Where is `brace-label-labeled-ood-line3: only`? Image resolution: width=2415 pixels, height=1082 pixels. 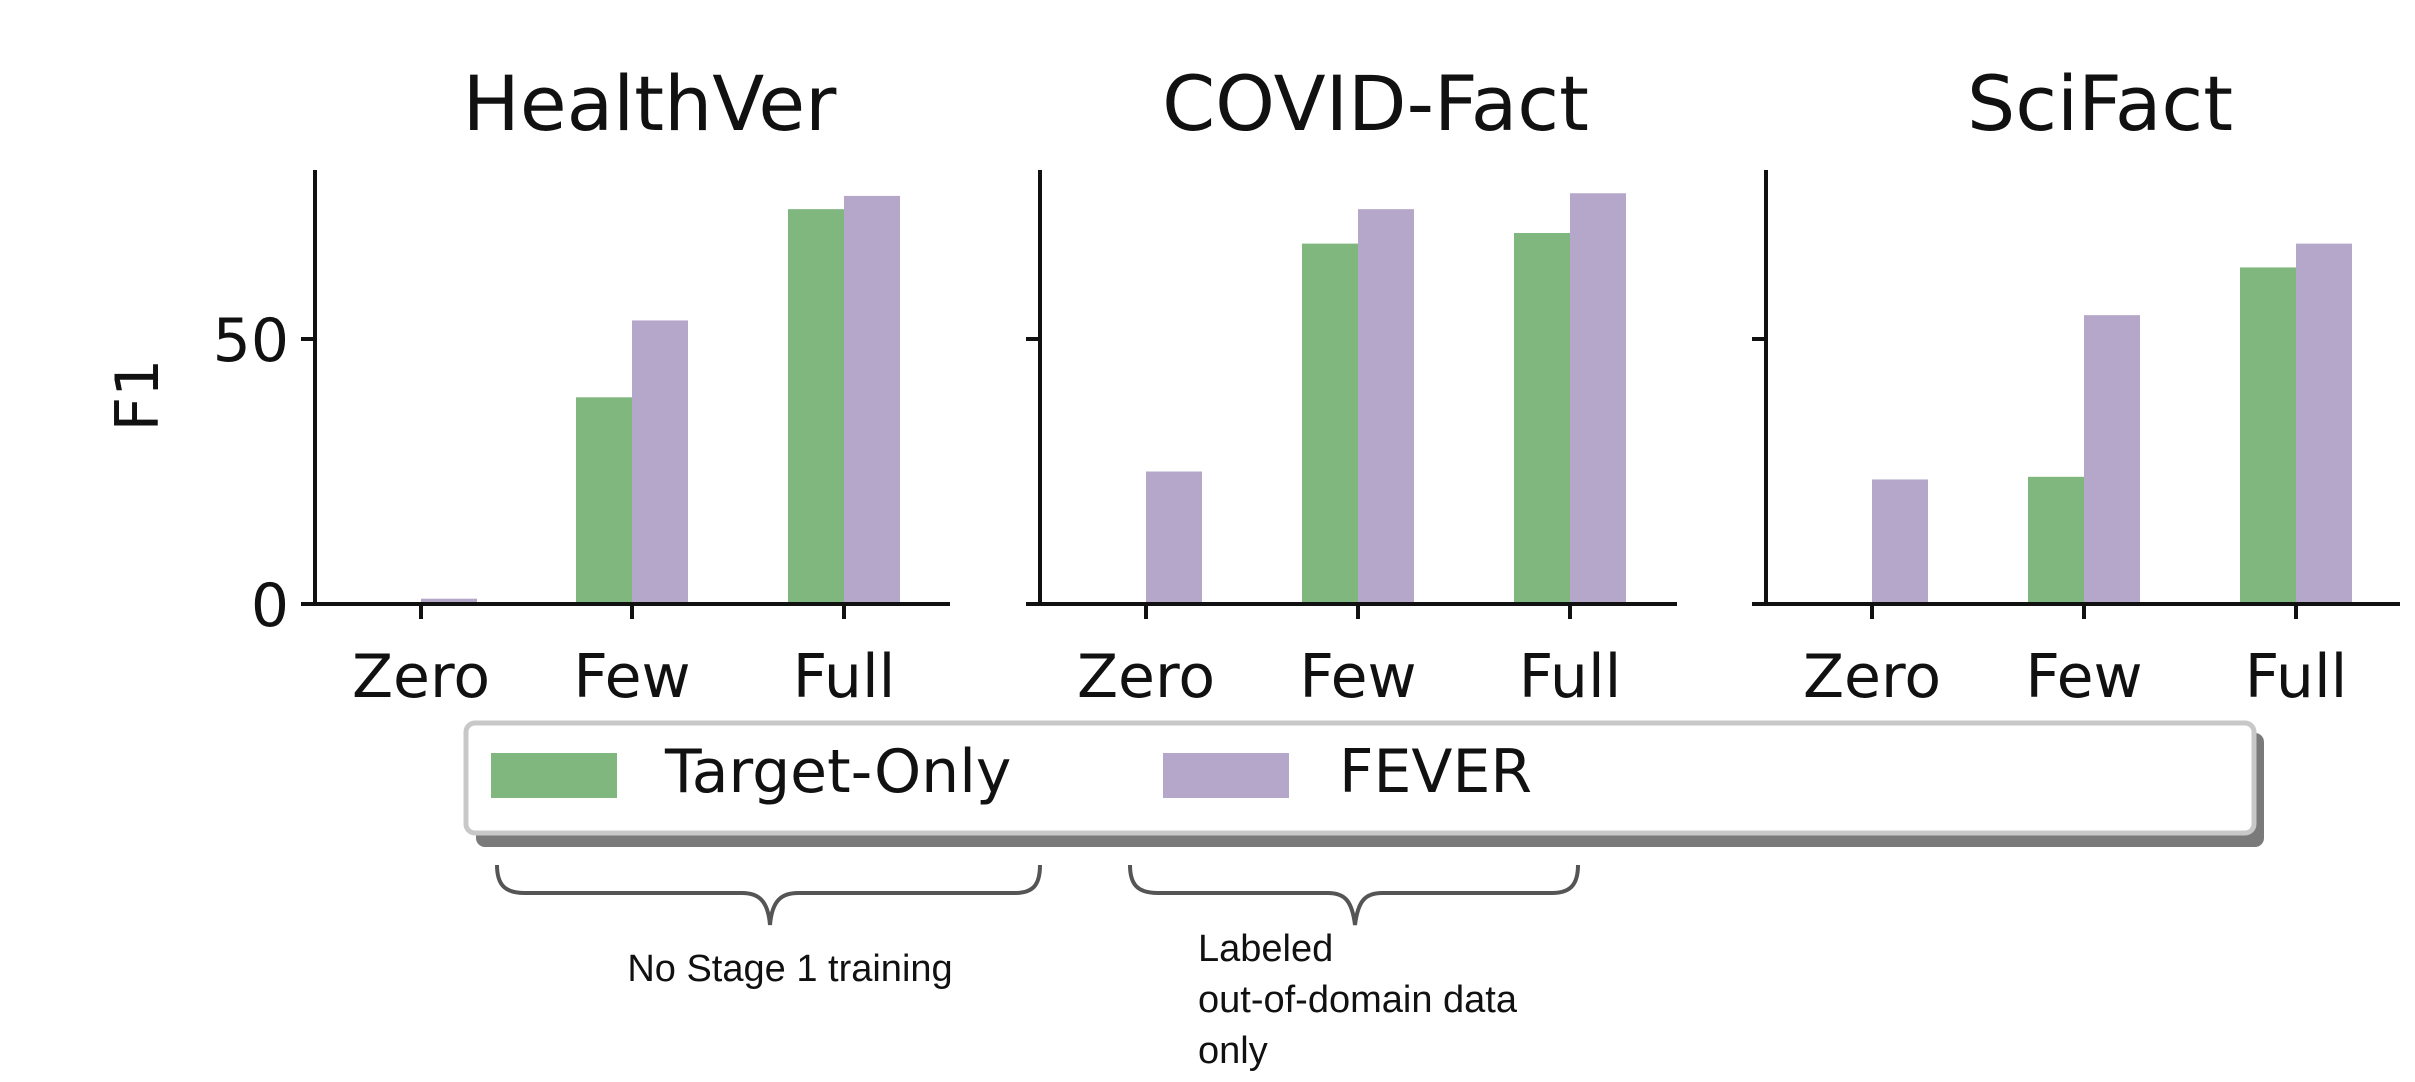 brace-label-labeled-ood-line3: only is located at coordinates (1233, 1051).